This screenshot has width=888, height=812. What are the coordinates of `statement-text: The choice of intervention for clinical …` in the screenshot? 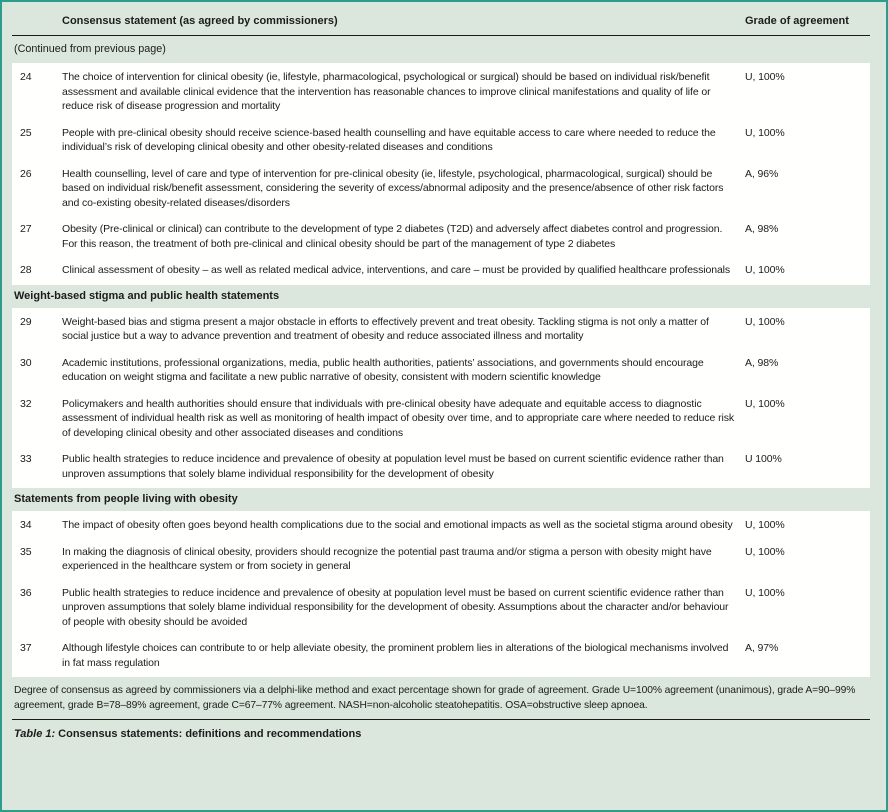 It's located at (386, 91).